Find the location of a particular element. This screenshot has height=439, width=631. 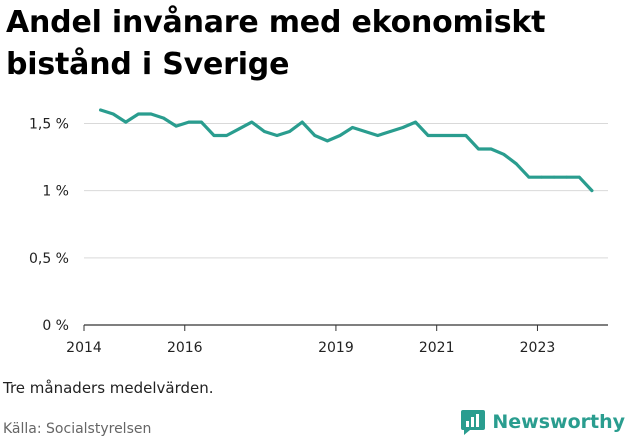

x-tick-label: 2023 is located at coordinates (538, 348).